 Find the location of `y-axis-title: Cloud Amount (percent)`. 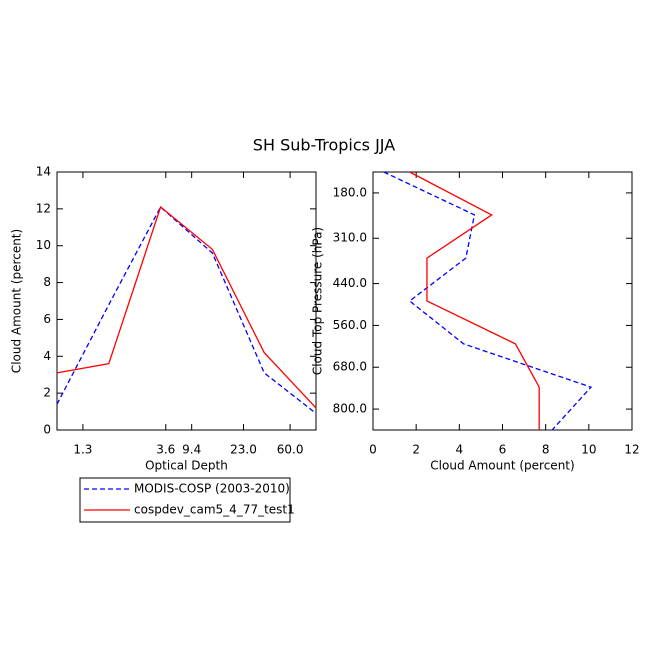

y-axis-title: Cloud Amount (percent) is located at coordinates (17, 301).